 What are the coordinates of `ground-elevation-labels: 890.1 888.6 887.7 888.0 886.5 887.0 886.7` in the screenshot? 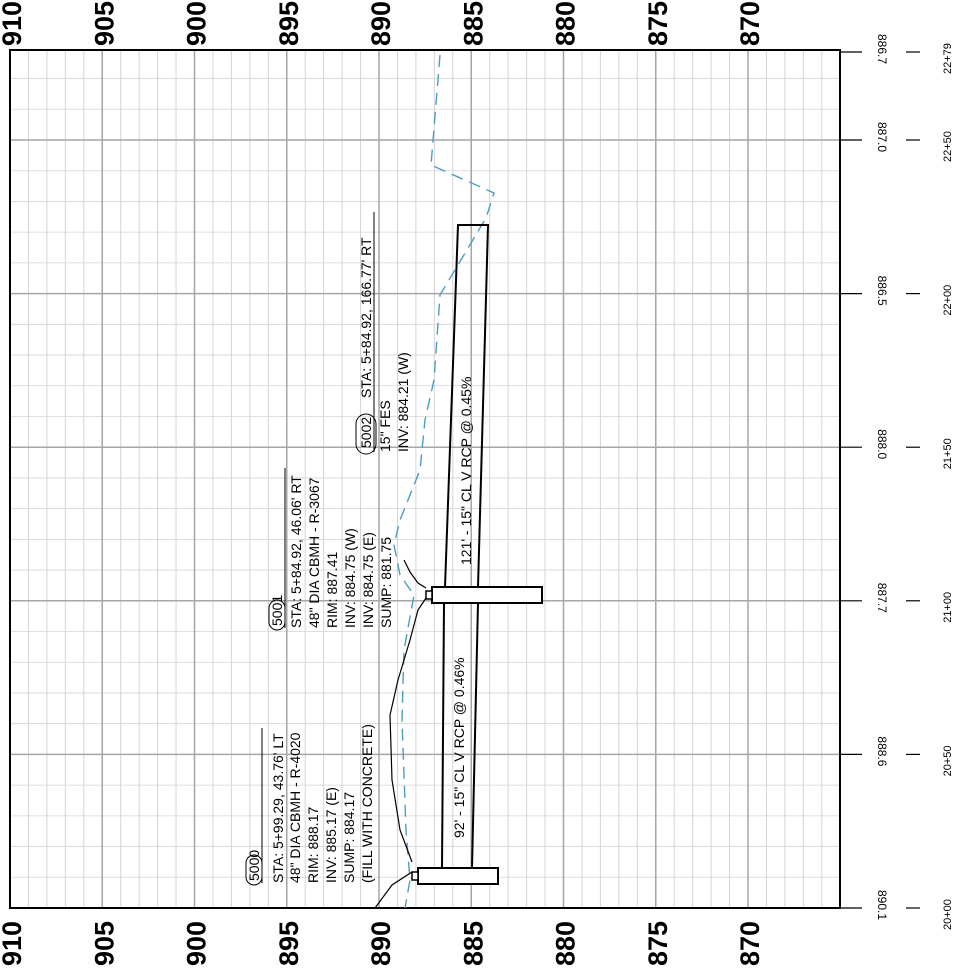 It's located at (882, 477).